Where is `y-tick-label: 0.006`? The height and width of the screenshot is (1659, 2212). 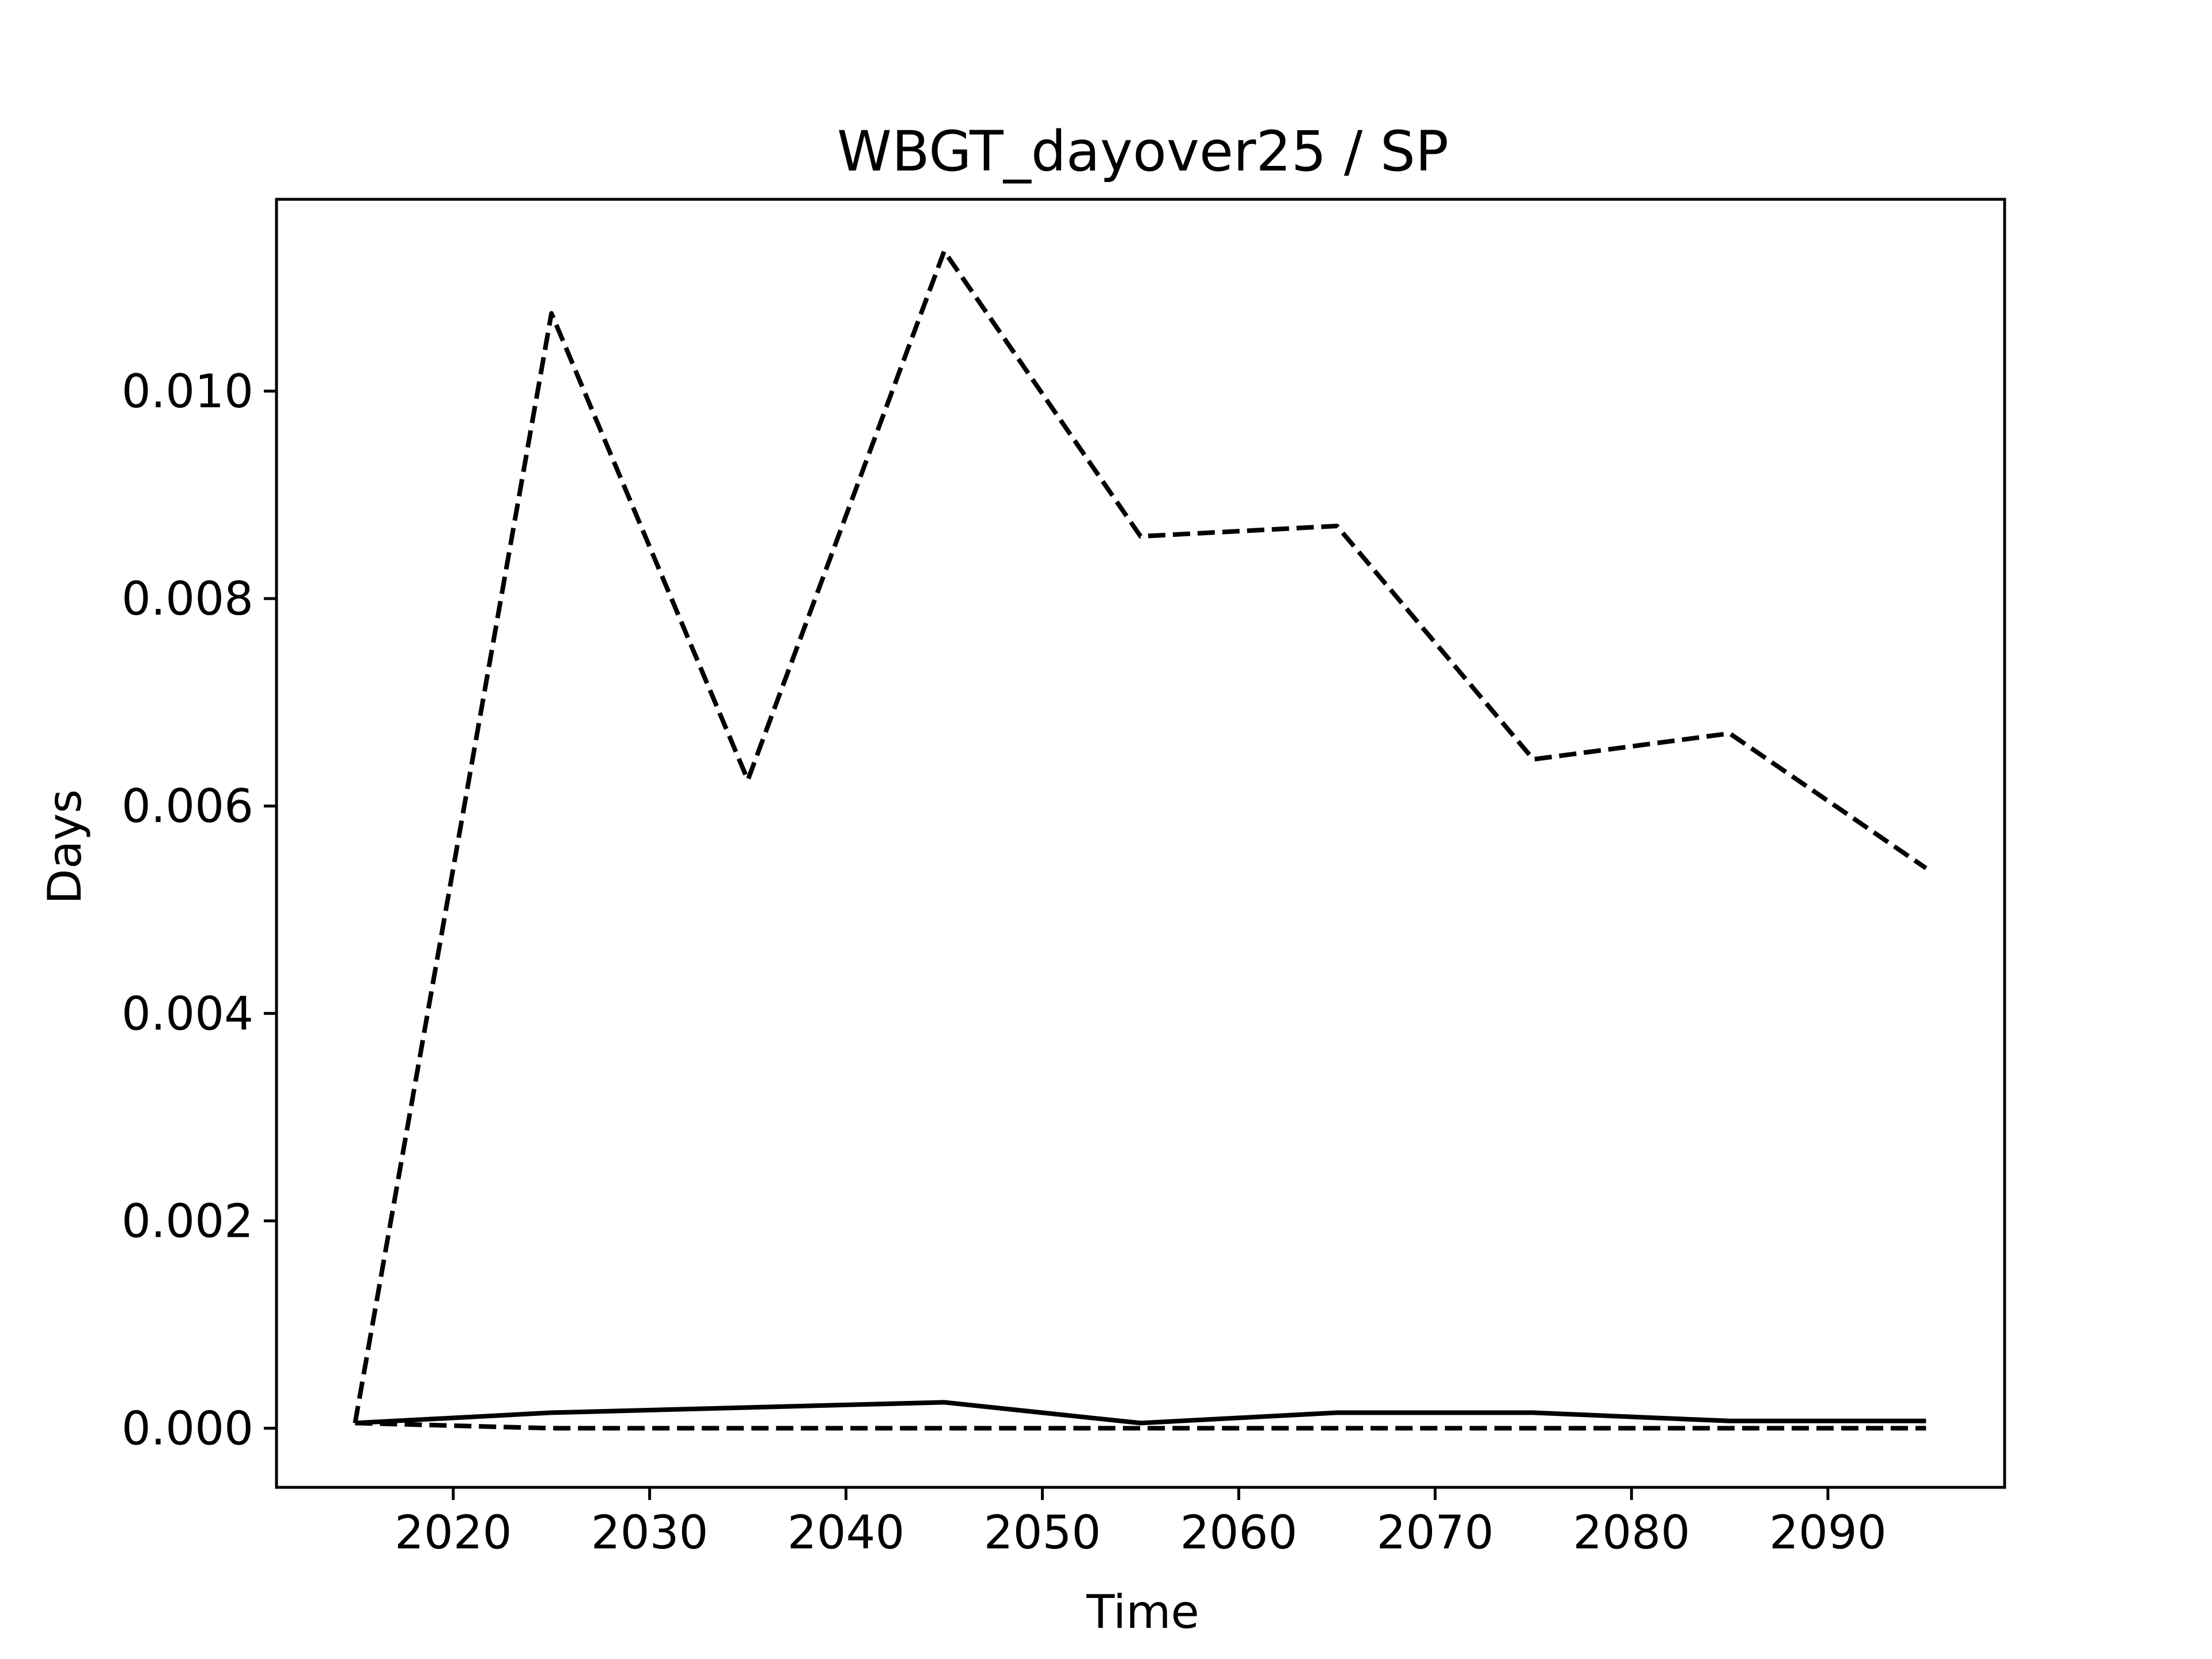
y-tick-label: 0.006 is located at coordinates (187, 806).